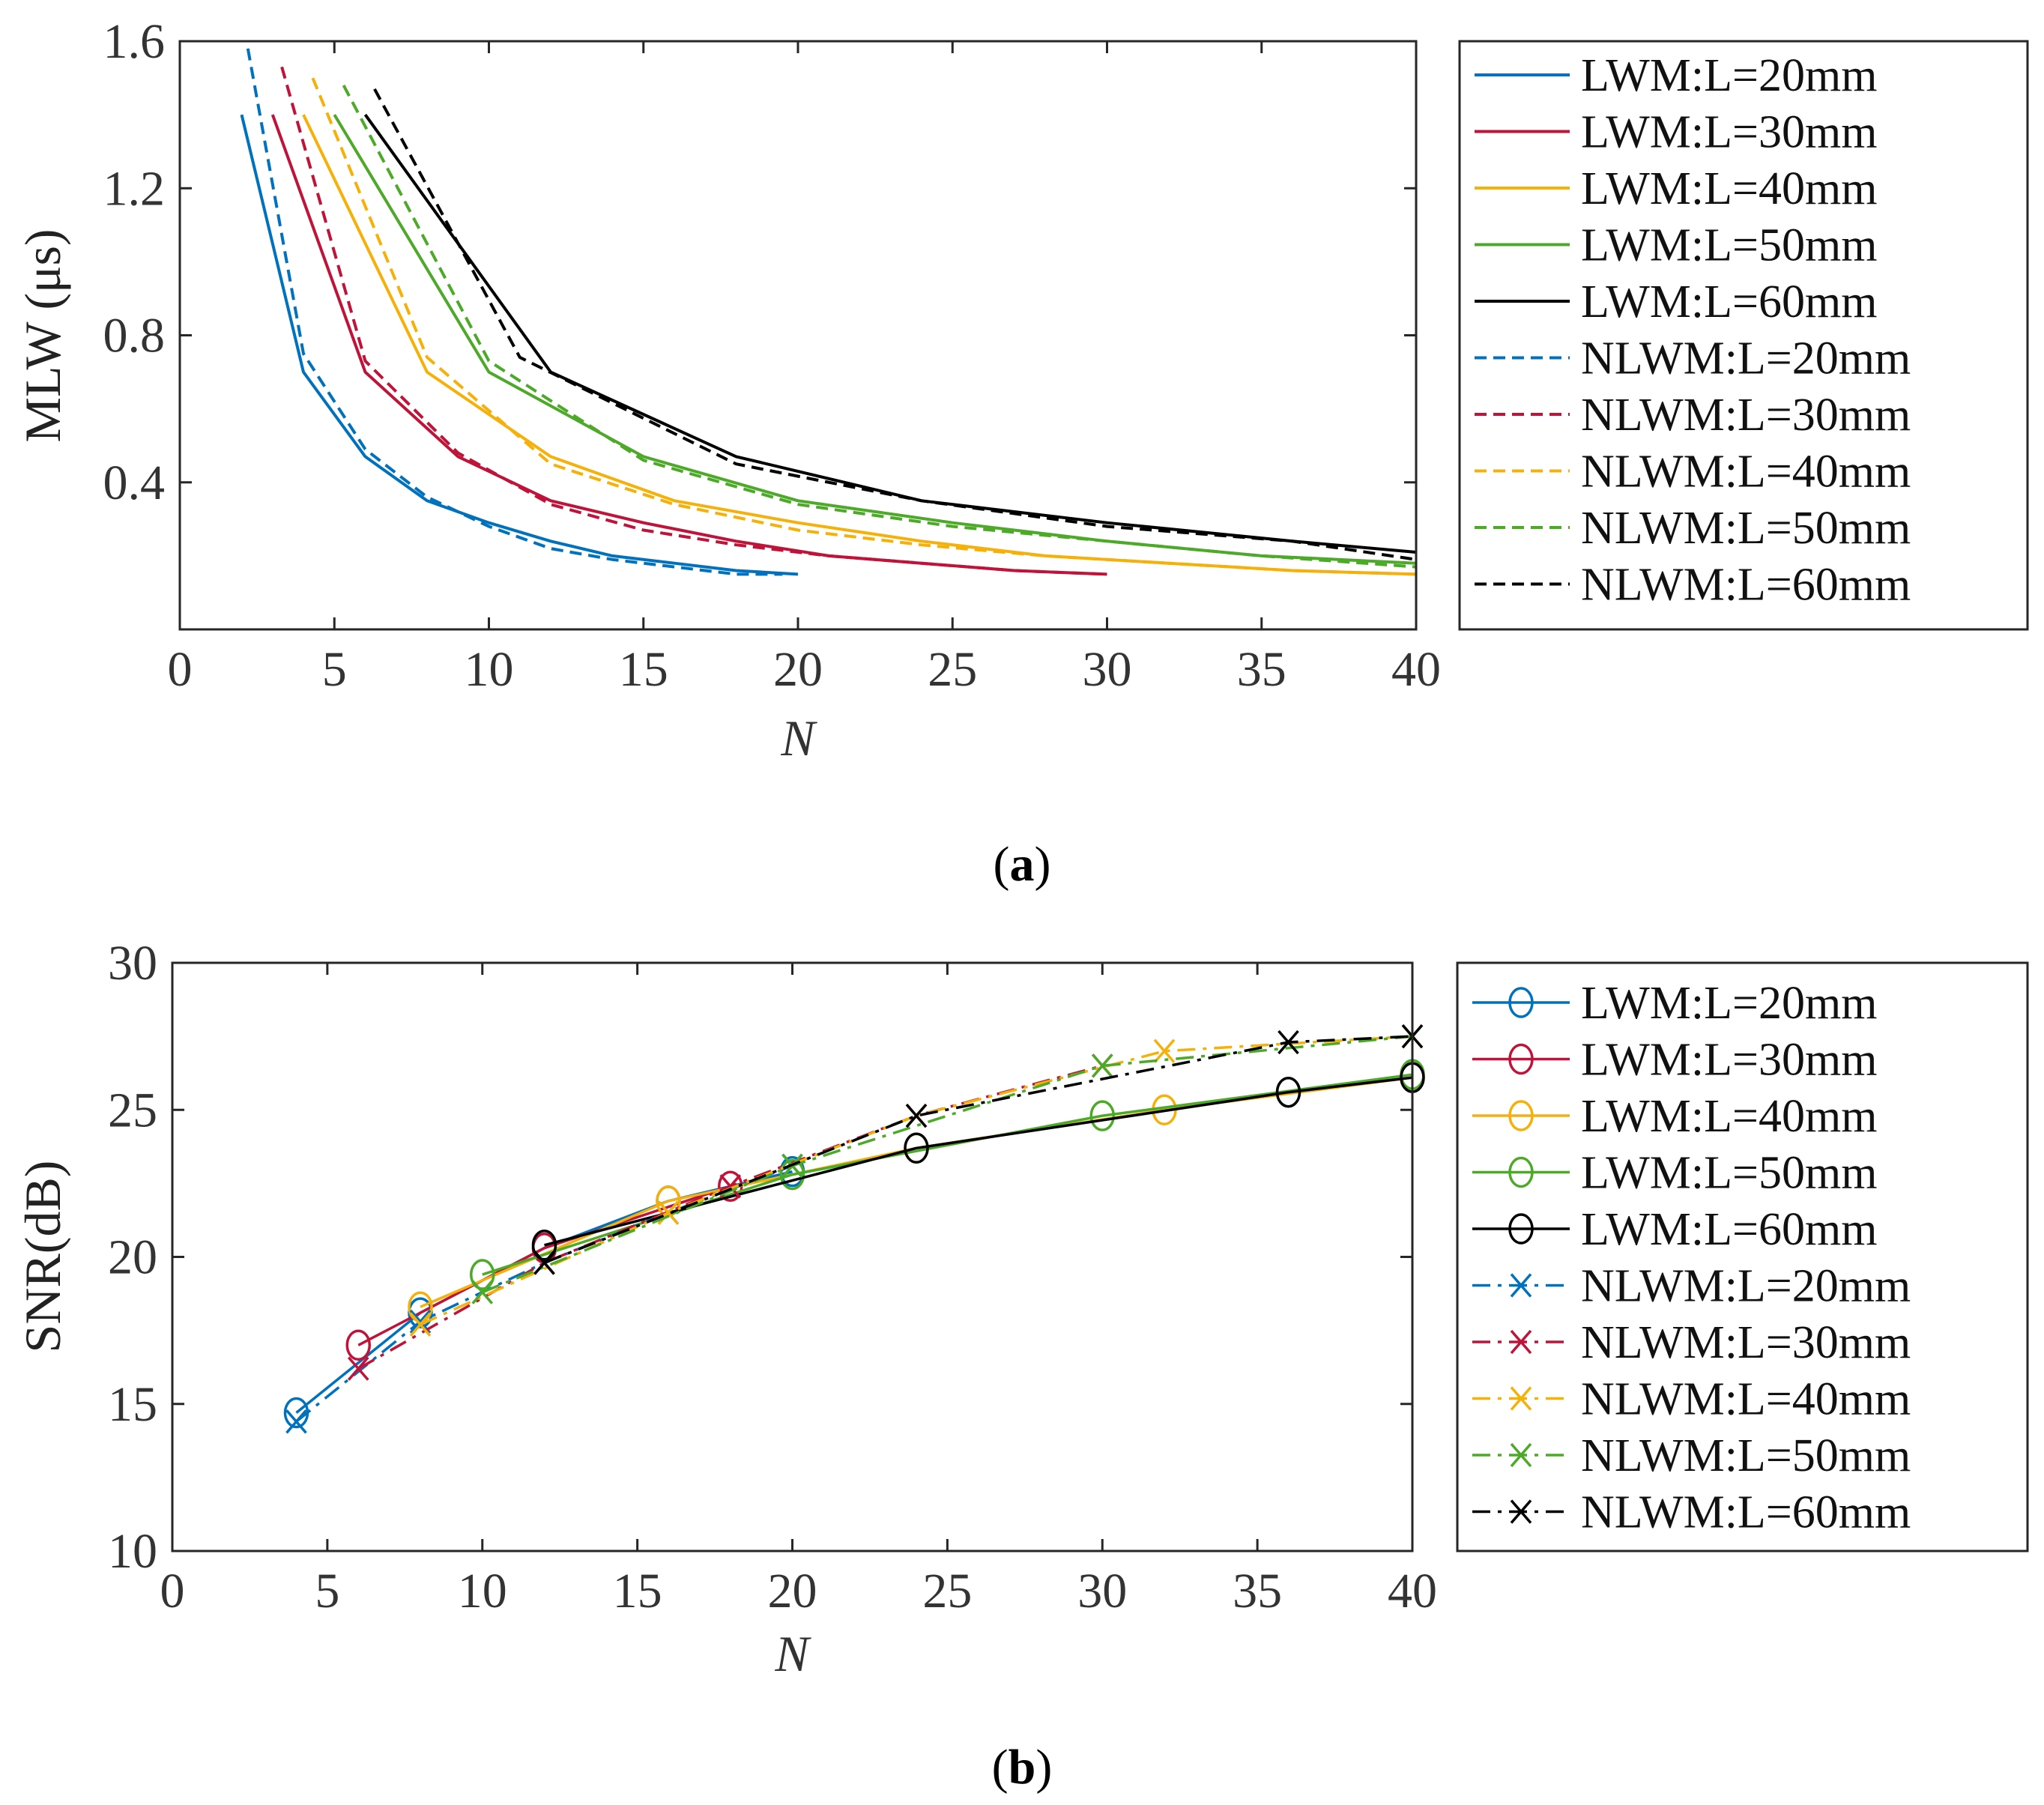  What do you see at coordinates (1022, 1768) in the screenshot?
I see `panel-b-caption: (b)` at bounding box center [1022, 1768].